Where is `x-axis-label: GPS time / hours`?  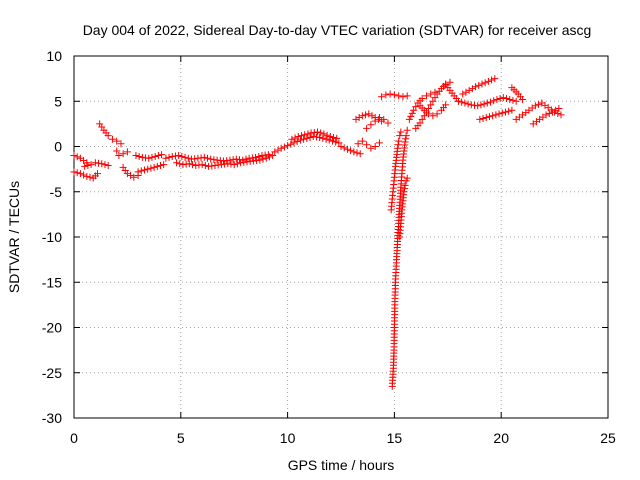 x-axis-label: GPS time / hours is located at coordinates (341, 465).